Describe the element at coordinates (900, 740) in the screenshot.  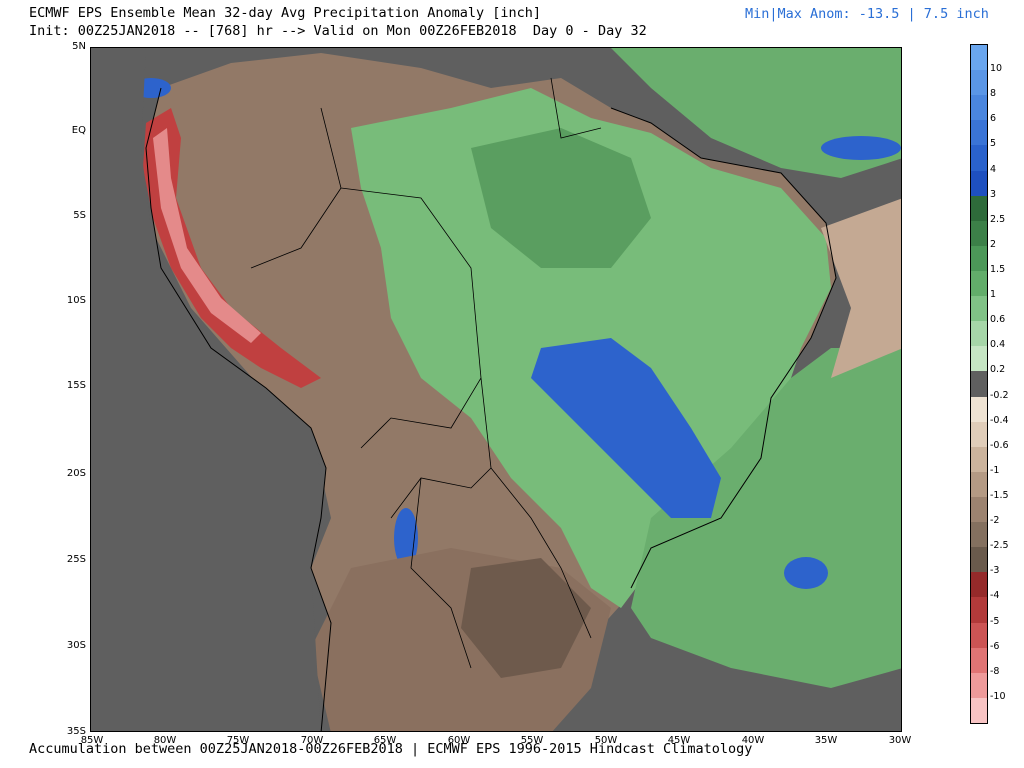
I see `lon-label: 30W` at that location.